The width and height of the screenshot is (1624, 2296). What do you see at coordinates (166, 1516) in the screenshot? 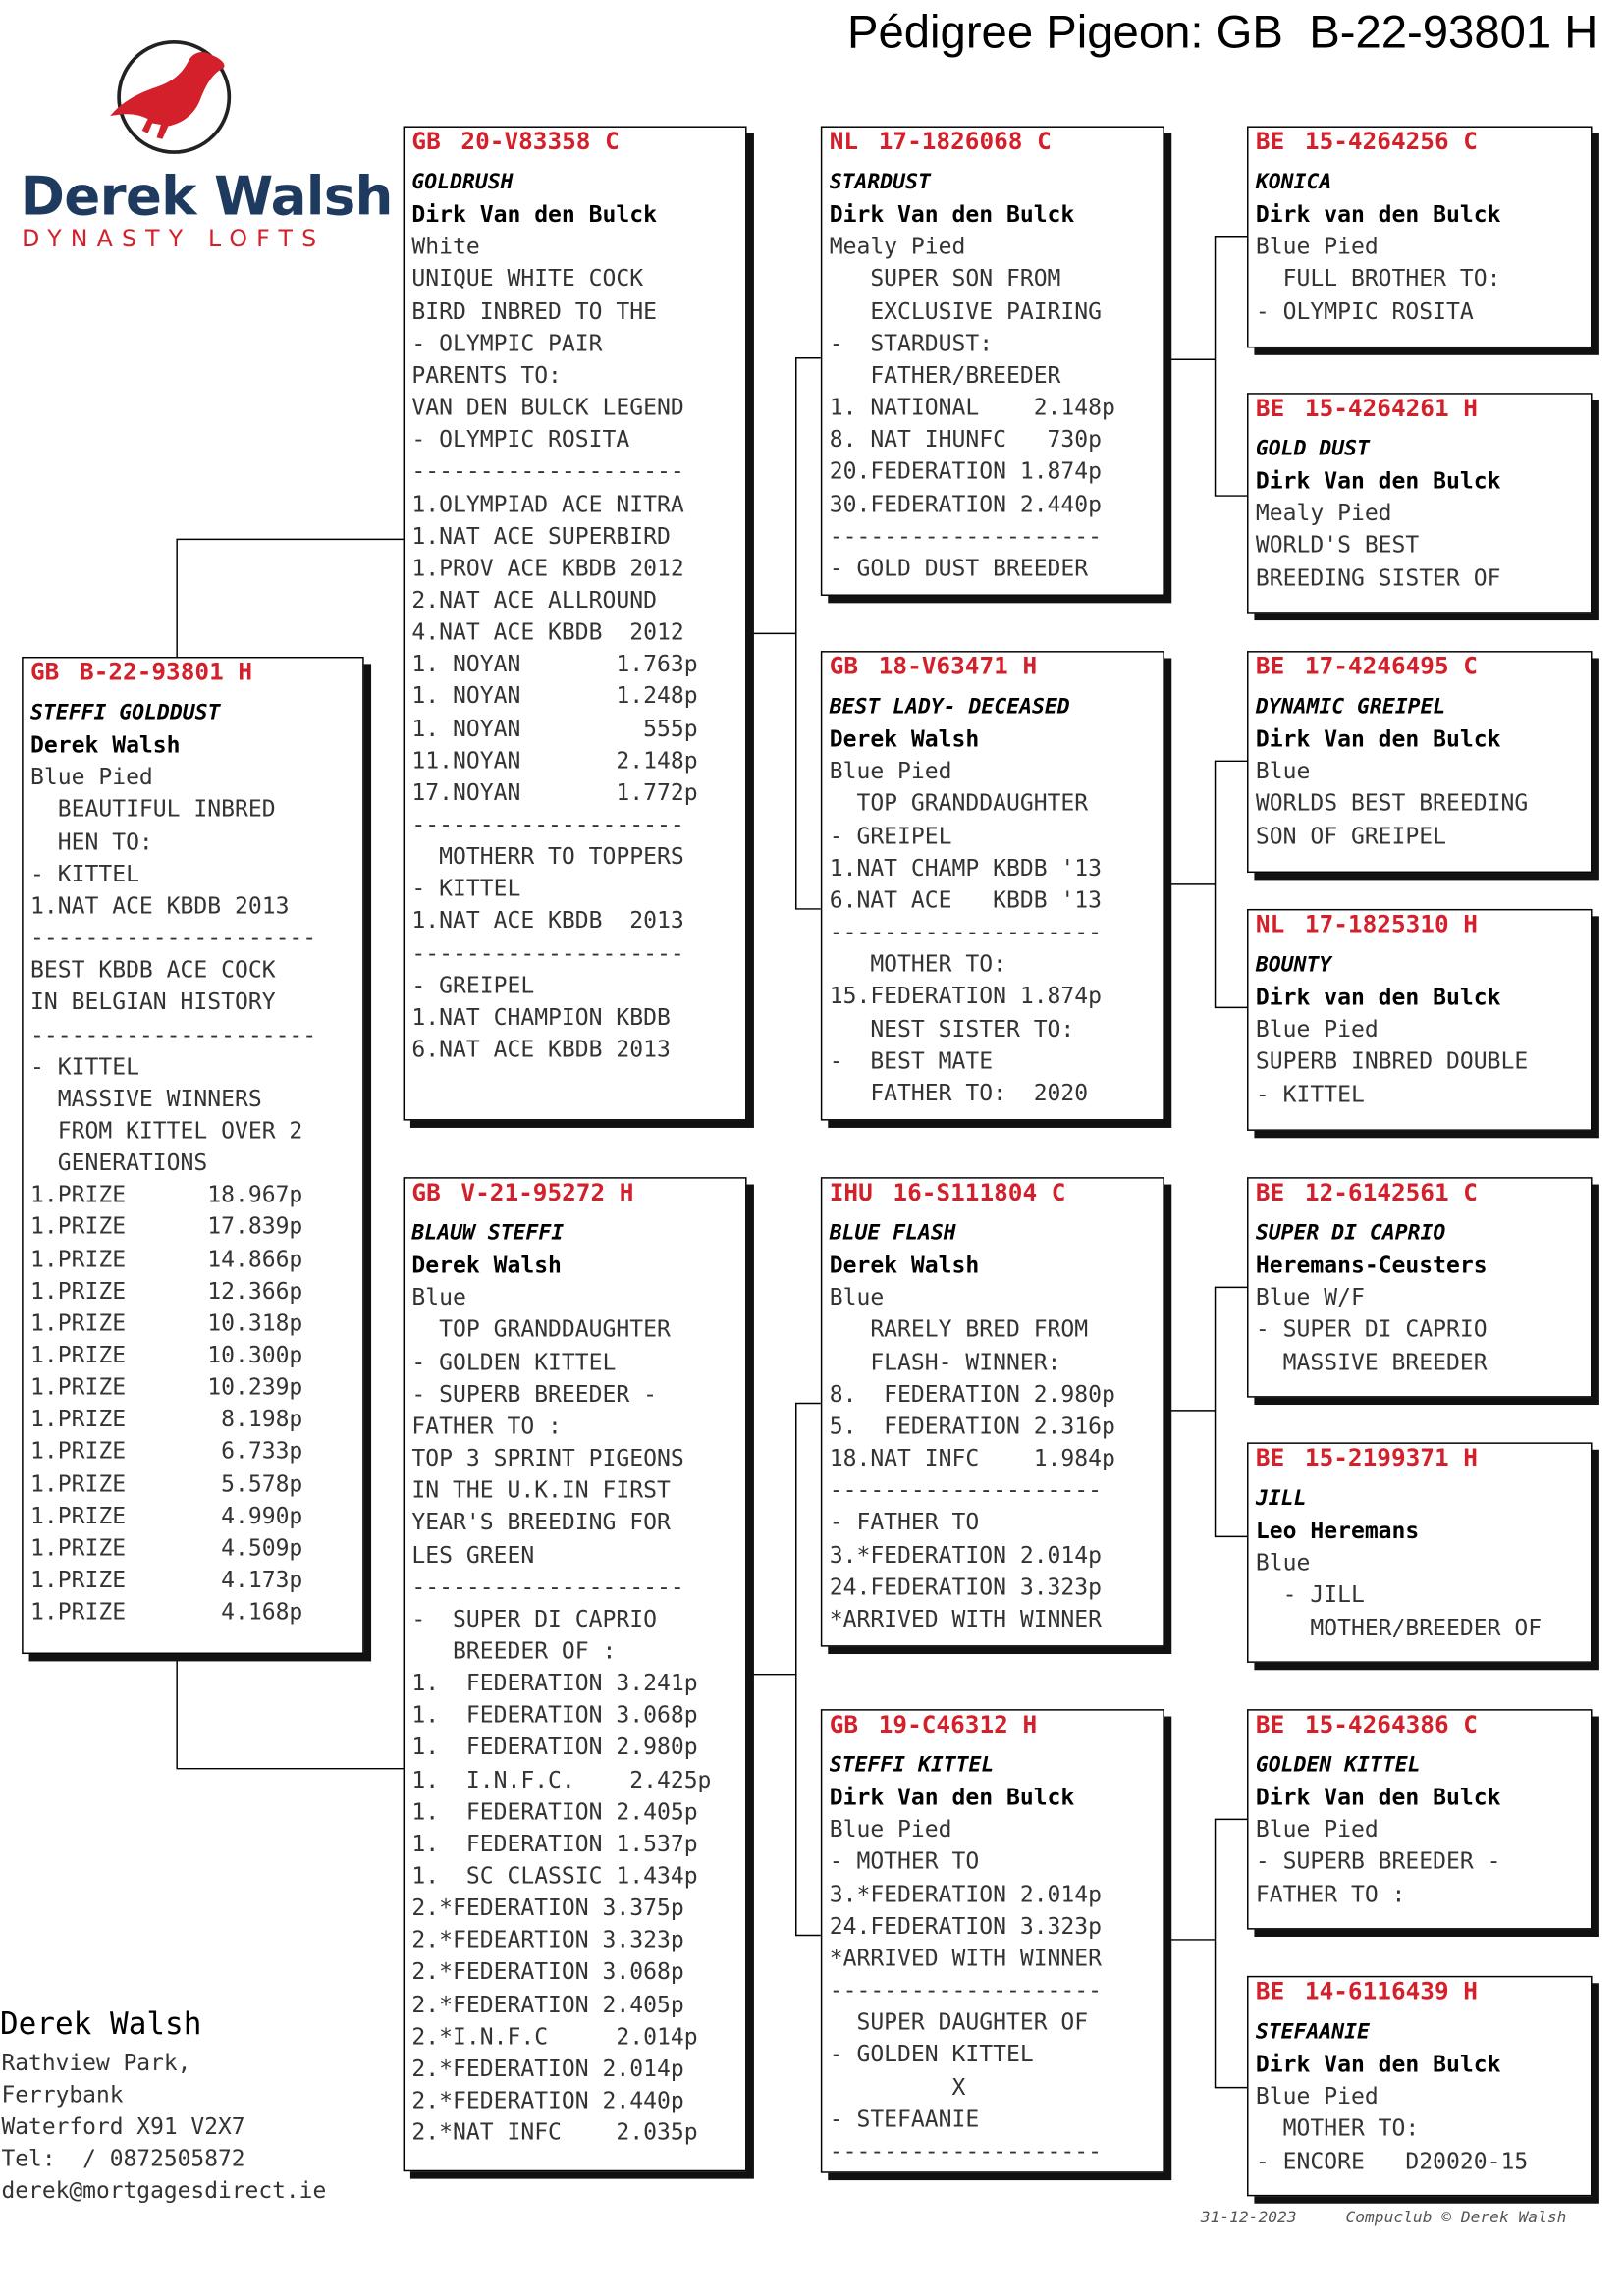
I see `info-line: 1.PRIZE 4.990p` at bounding box center [166, 1516].